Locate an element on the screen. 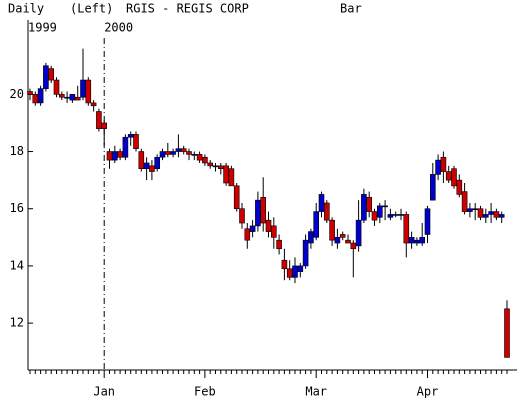 The width and height of the screenshot is (531, 404). y-tick-label: 14 is located at coordinates (17, 265).